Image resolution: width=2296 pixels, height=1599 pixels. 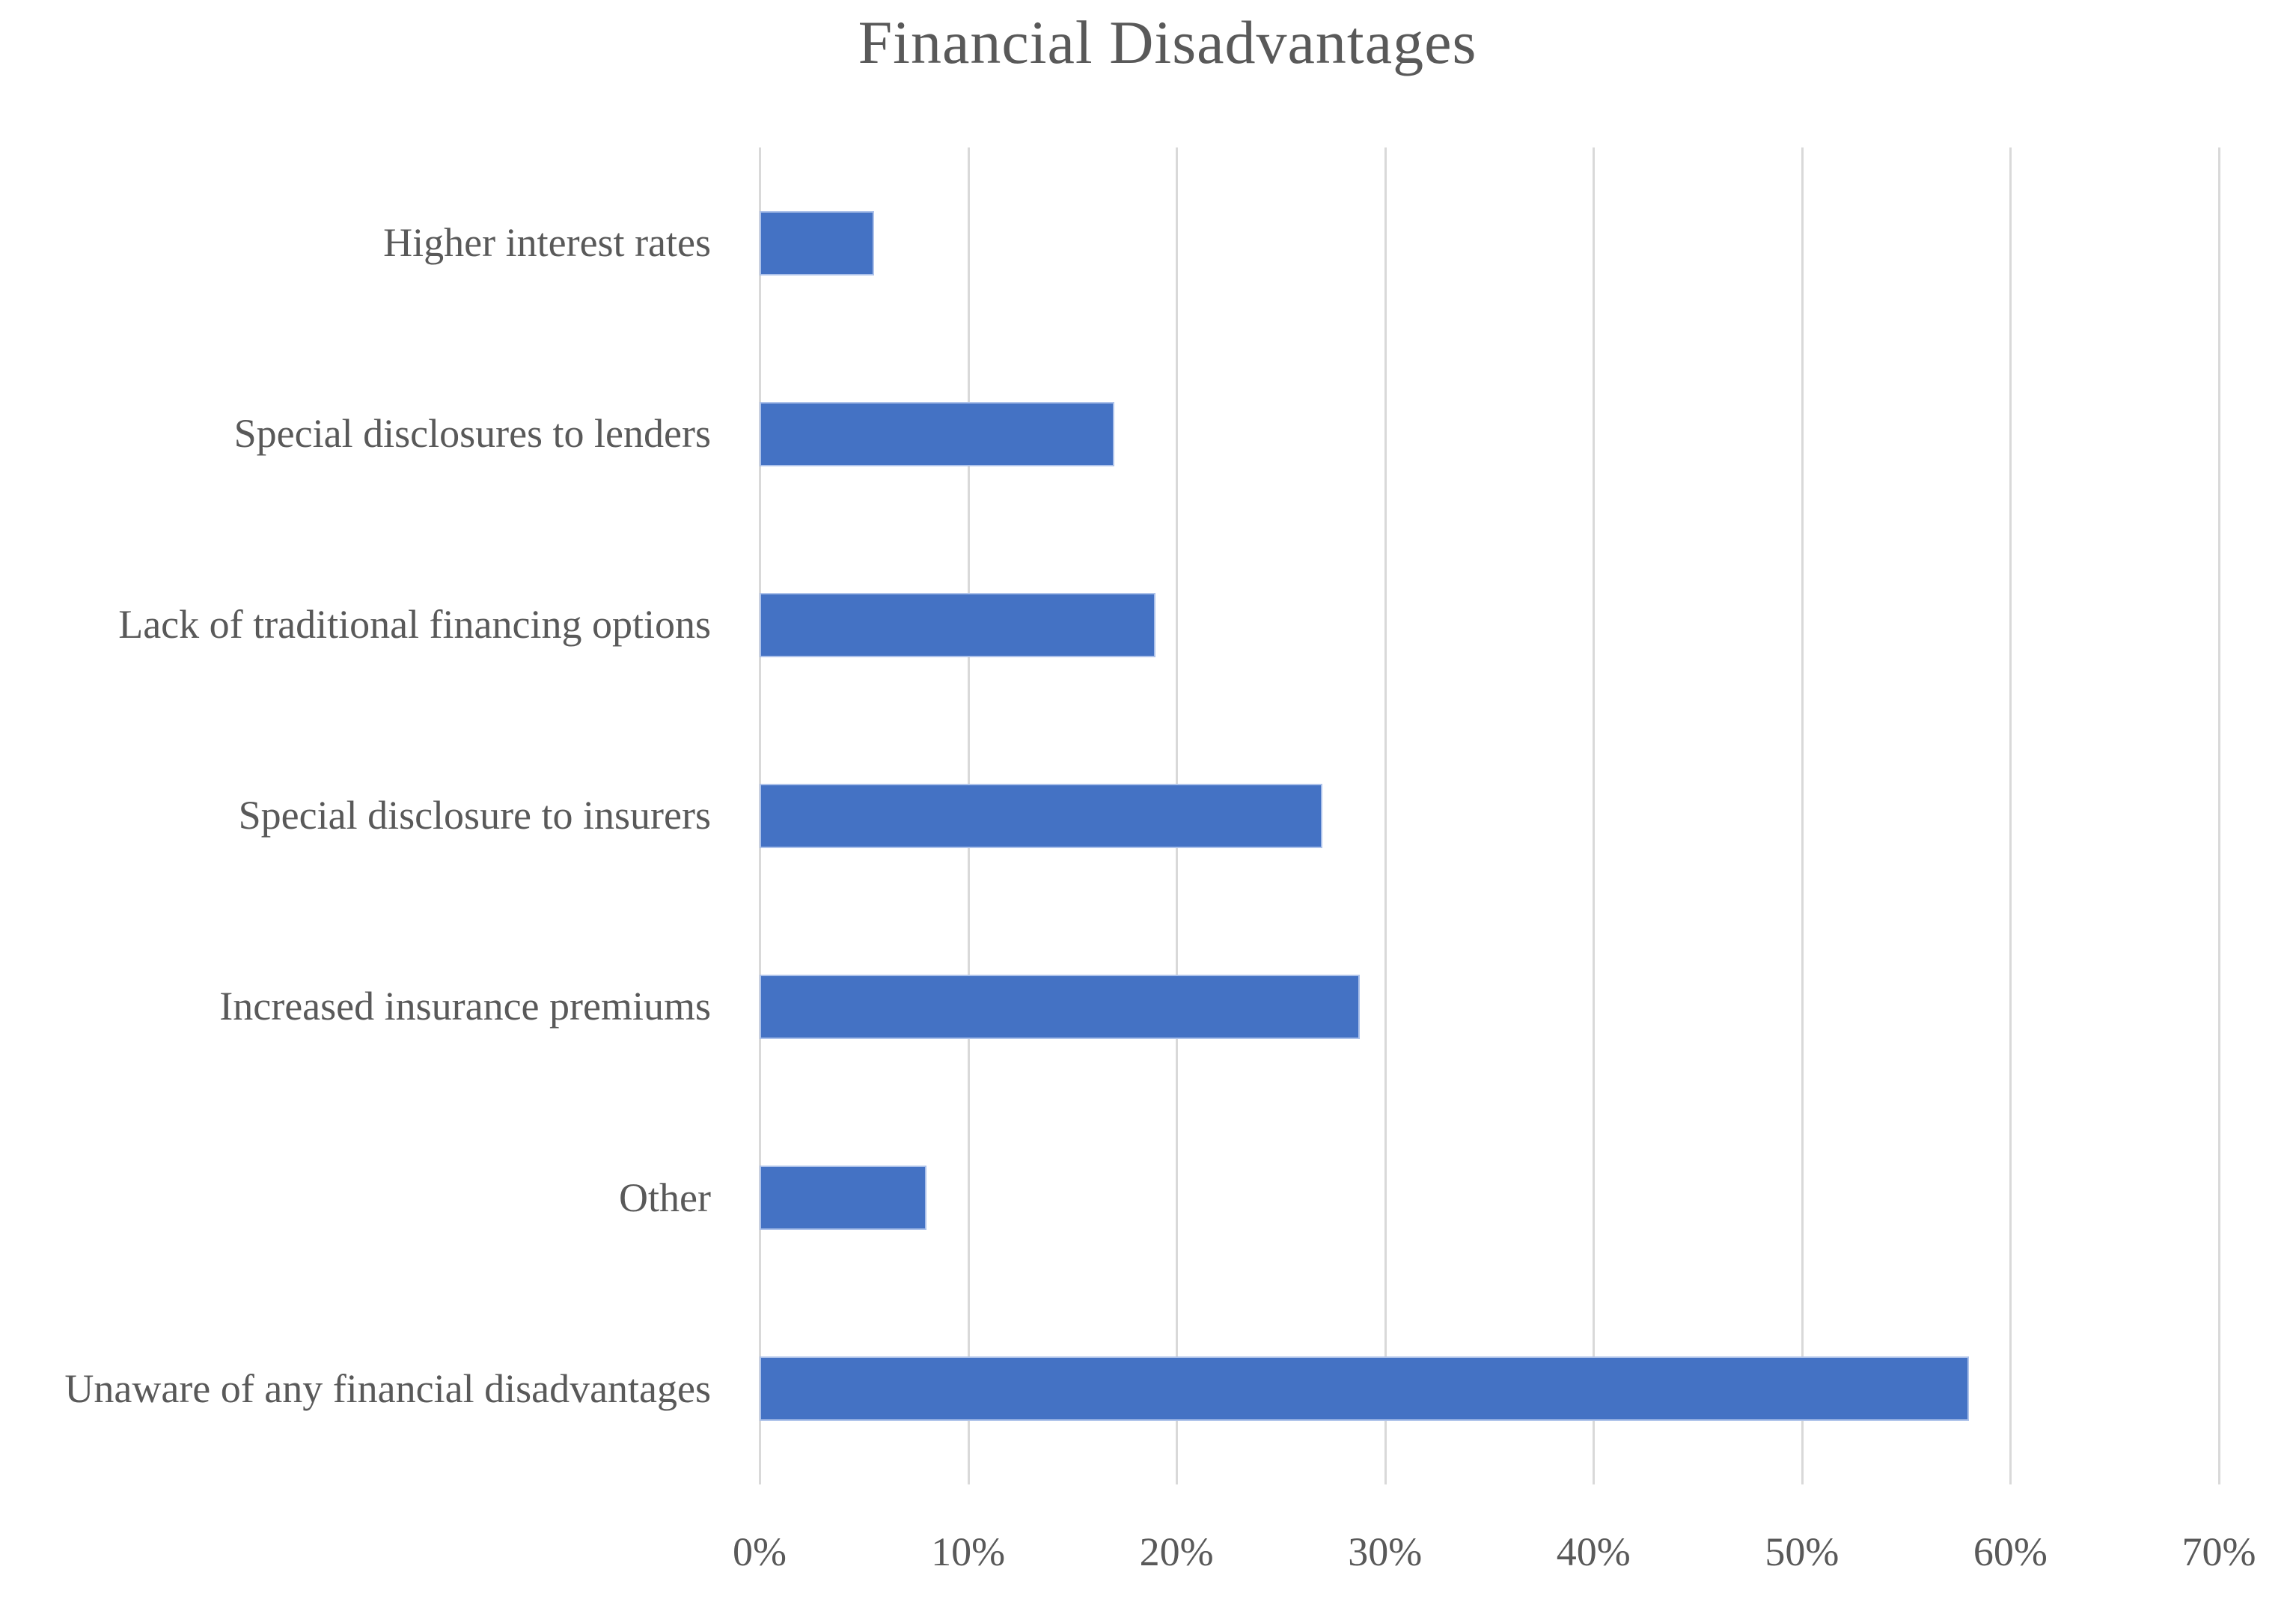 What do you see at coordinates (2010, 1551) in the screenshot?
I see `x-axis-tick-label: 60%` at bounding box center [2010, 1551].